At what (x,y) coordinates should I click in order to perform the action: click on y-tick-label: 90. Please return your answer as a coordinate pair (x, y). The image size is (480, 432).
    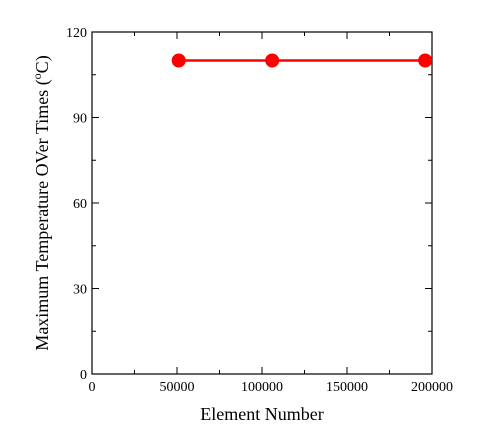
    Looking at the image, I should click on (80, 119).